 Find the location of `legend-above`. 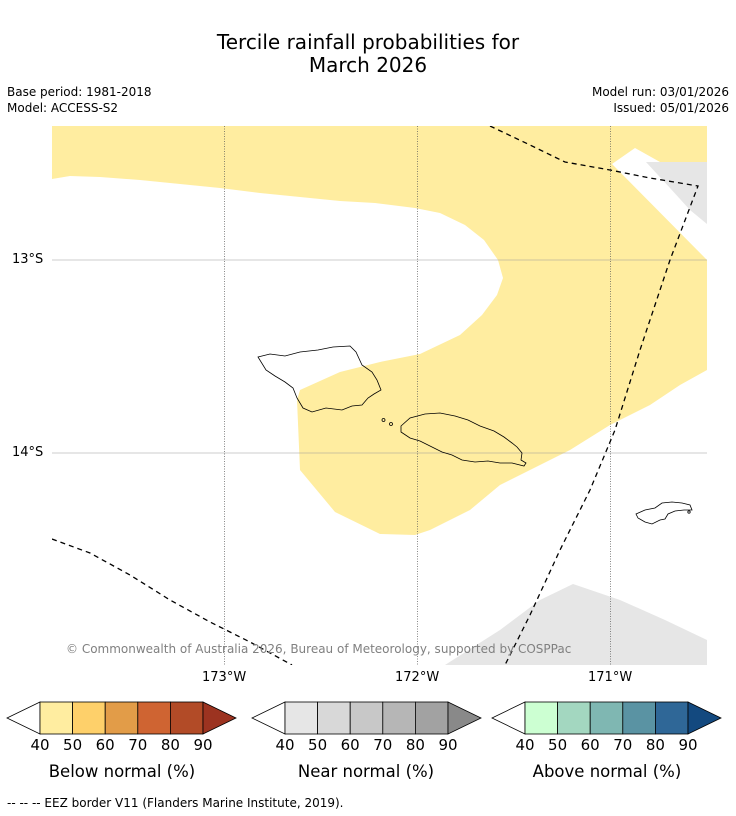

legend-above is located at coordinates (606, 718).